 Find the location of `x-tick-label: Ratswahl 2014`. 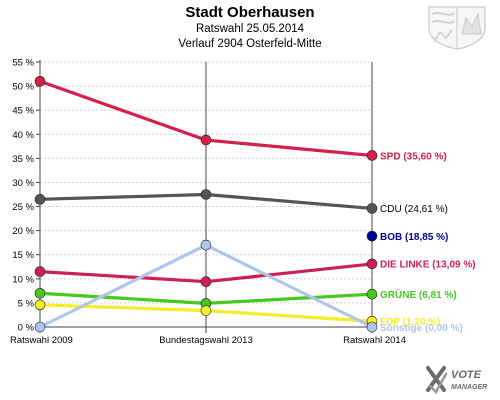

x-tick-label: Ratswahl 2014 is located at coordinates (374, 340).